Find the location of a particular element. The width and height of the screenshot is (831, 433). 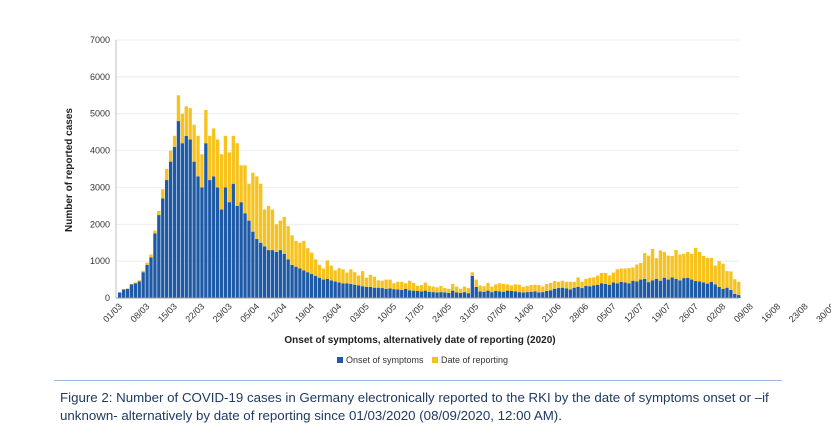

legend: Onset of symptoms Date of reporting is located at coordinates (422, 360).